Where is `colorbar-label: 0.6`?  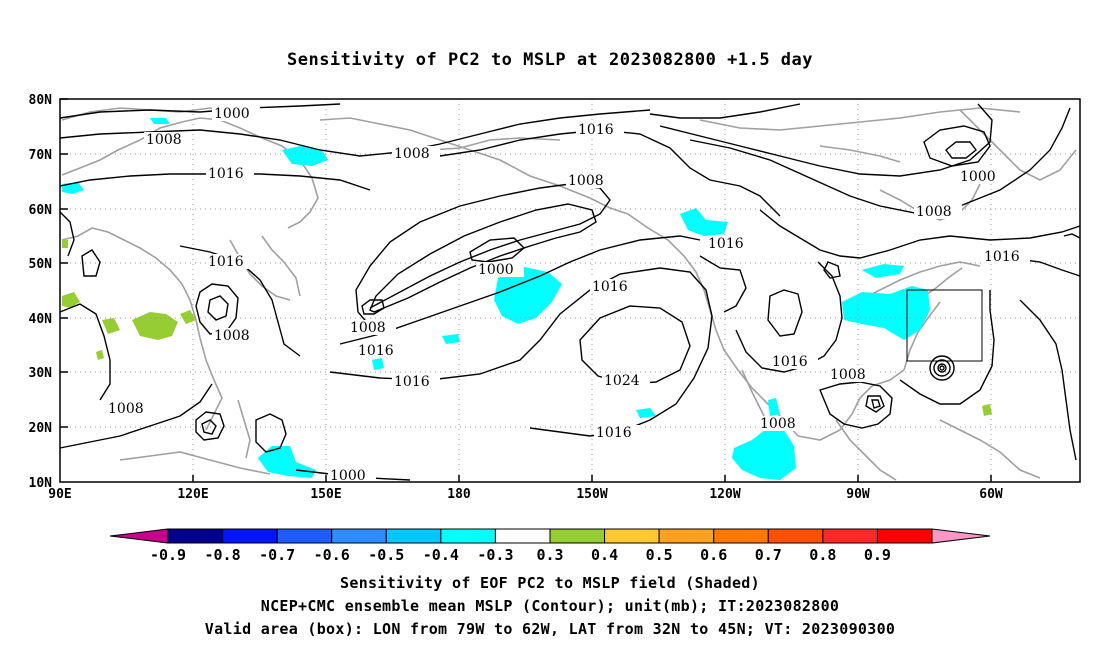 colorbar-label: 0.6 is located at coordinates (713, 555).